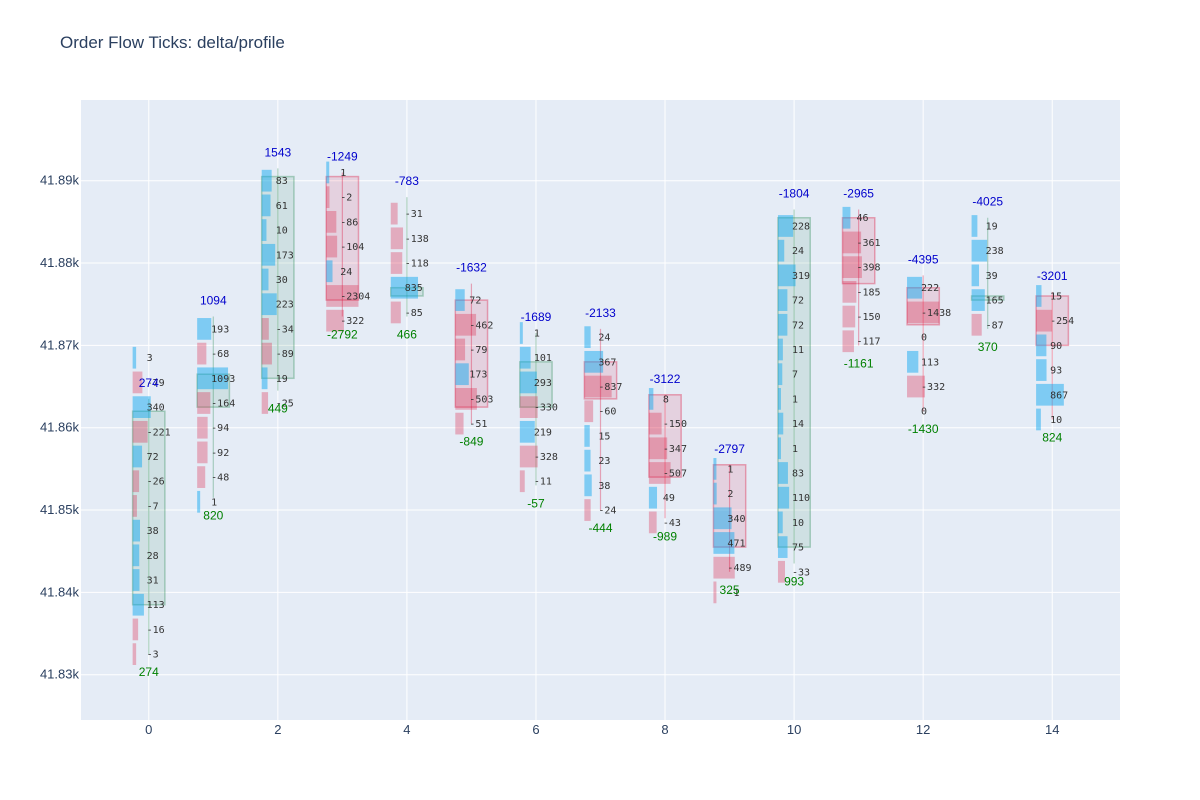  I want to click on level-label: -507, so click(675, 473).